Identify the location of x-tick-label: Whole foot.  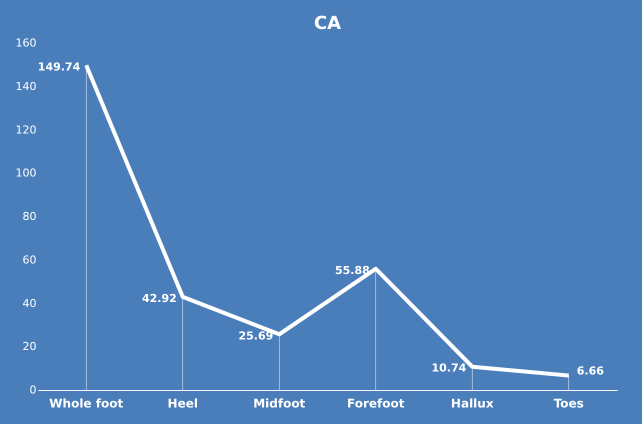
(86, 403).